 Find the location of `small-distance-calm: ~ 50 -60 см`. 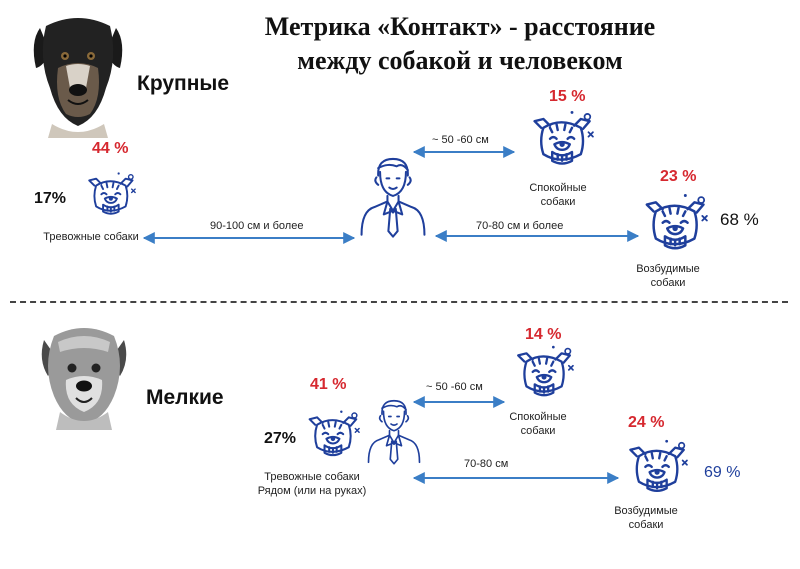

small-distance-calm: ~ 50 -60 см is located at coordinates (454, 387).